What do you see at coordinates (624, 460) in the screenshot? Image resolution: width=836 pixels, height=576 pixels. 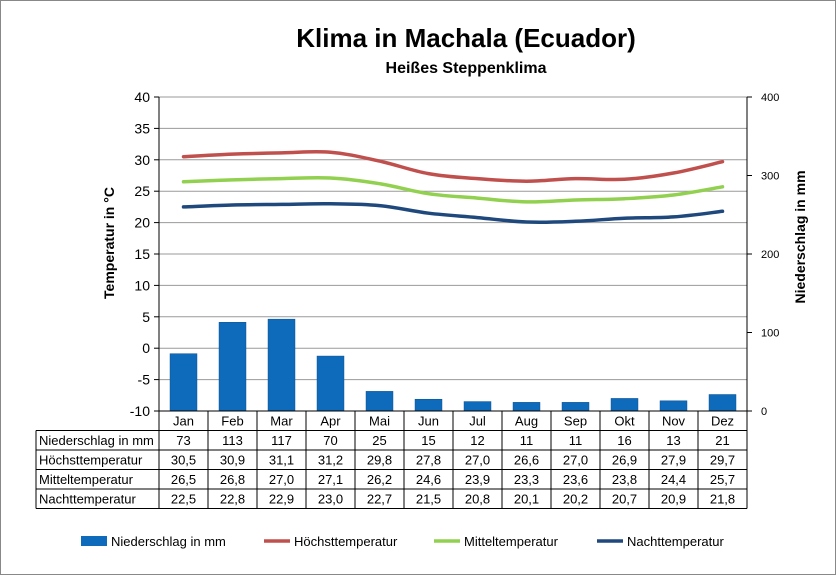 I see `data-label: 26,9` at bounding box center [624, 460].